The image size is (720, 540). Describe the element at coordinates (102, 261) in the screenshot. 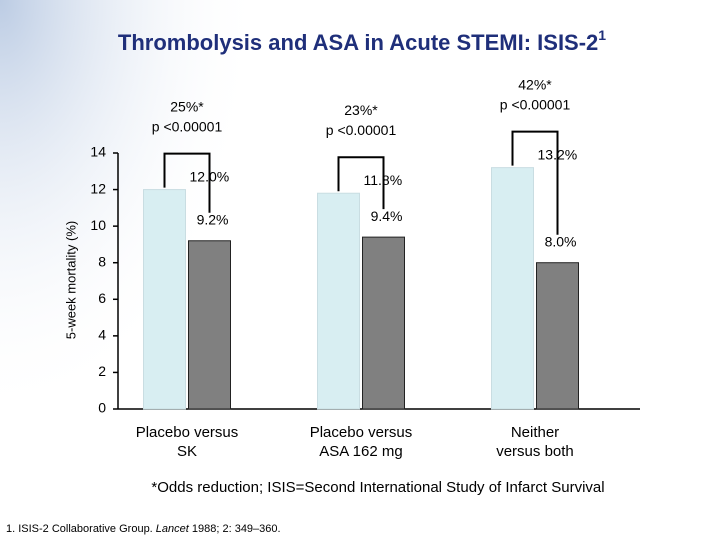

I see `y-tick-label: 8` at that location.